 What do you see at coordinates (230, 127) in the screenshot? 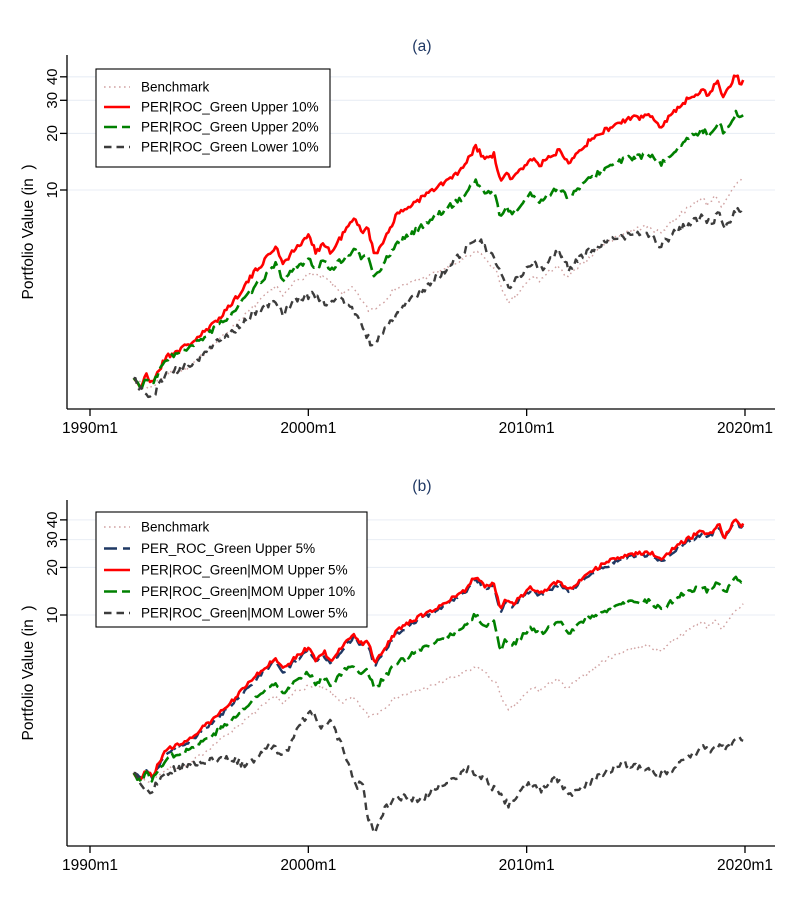
I see `legend-item-label: PER|ROC_Green Upper 20%` at bounding box center [230, 127].